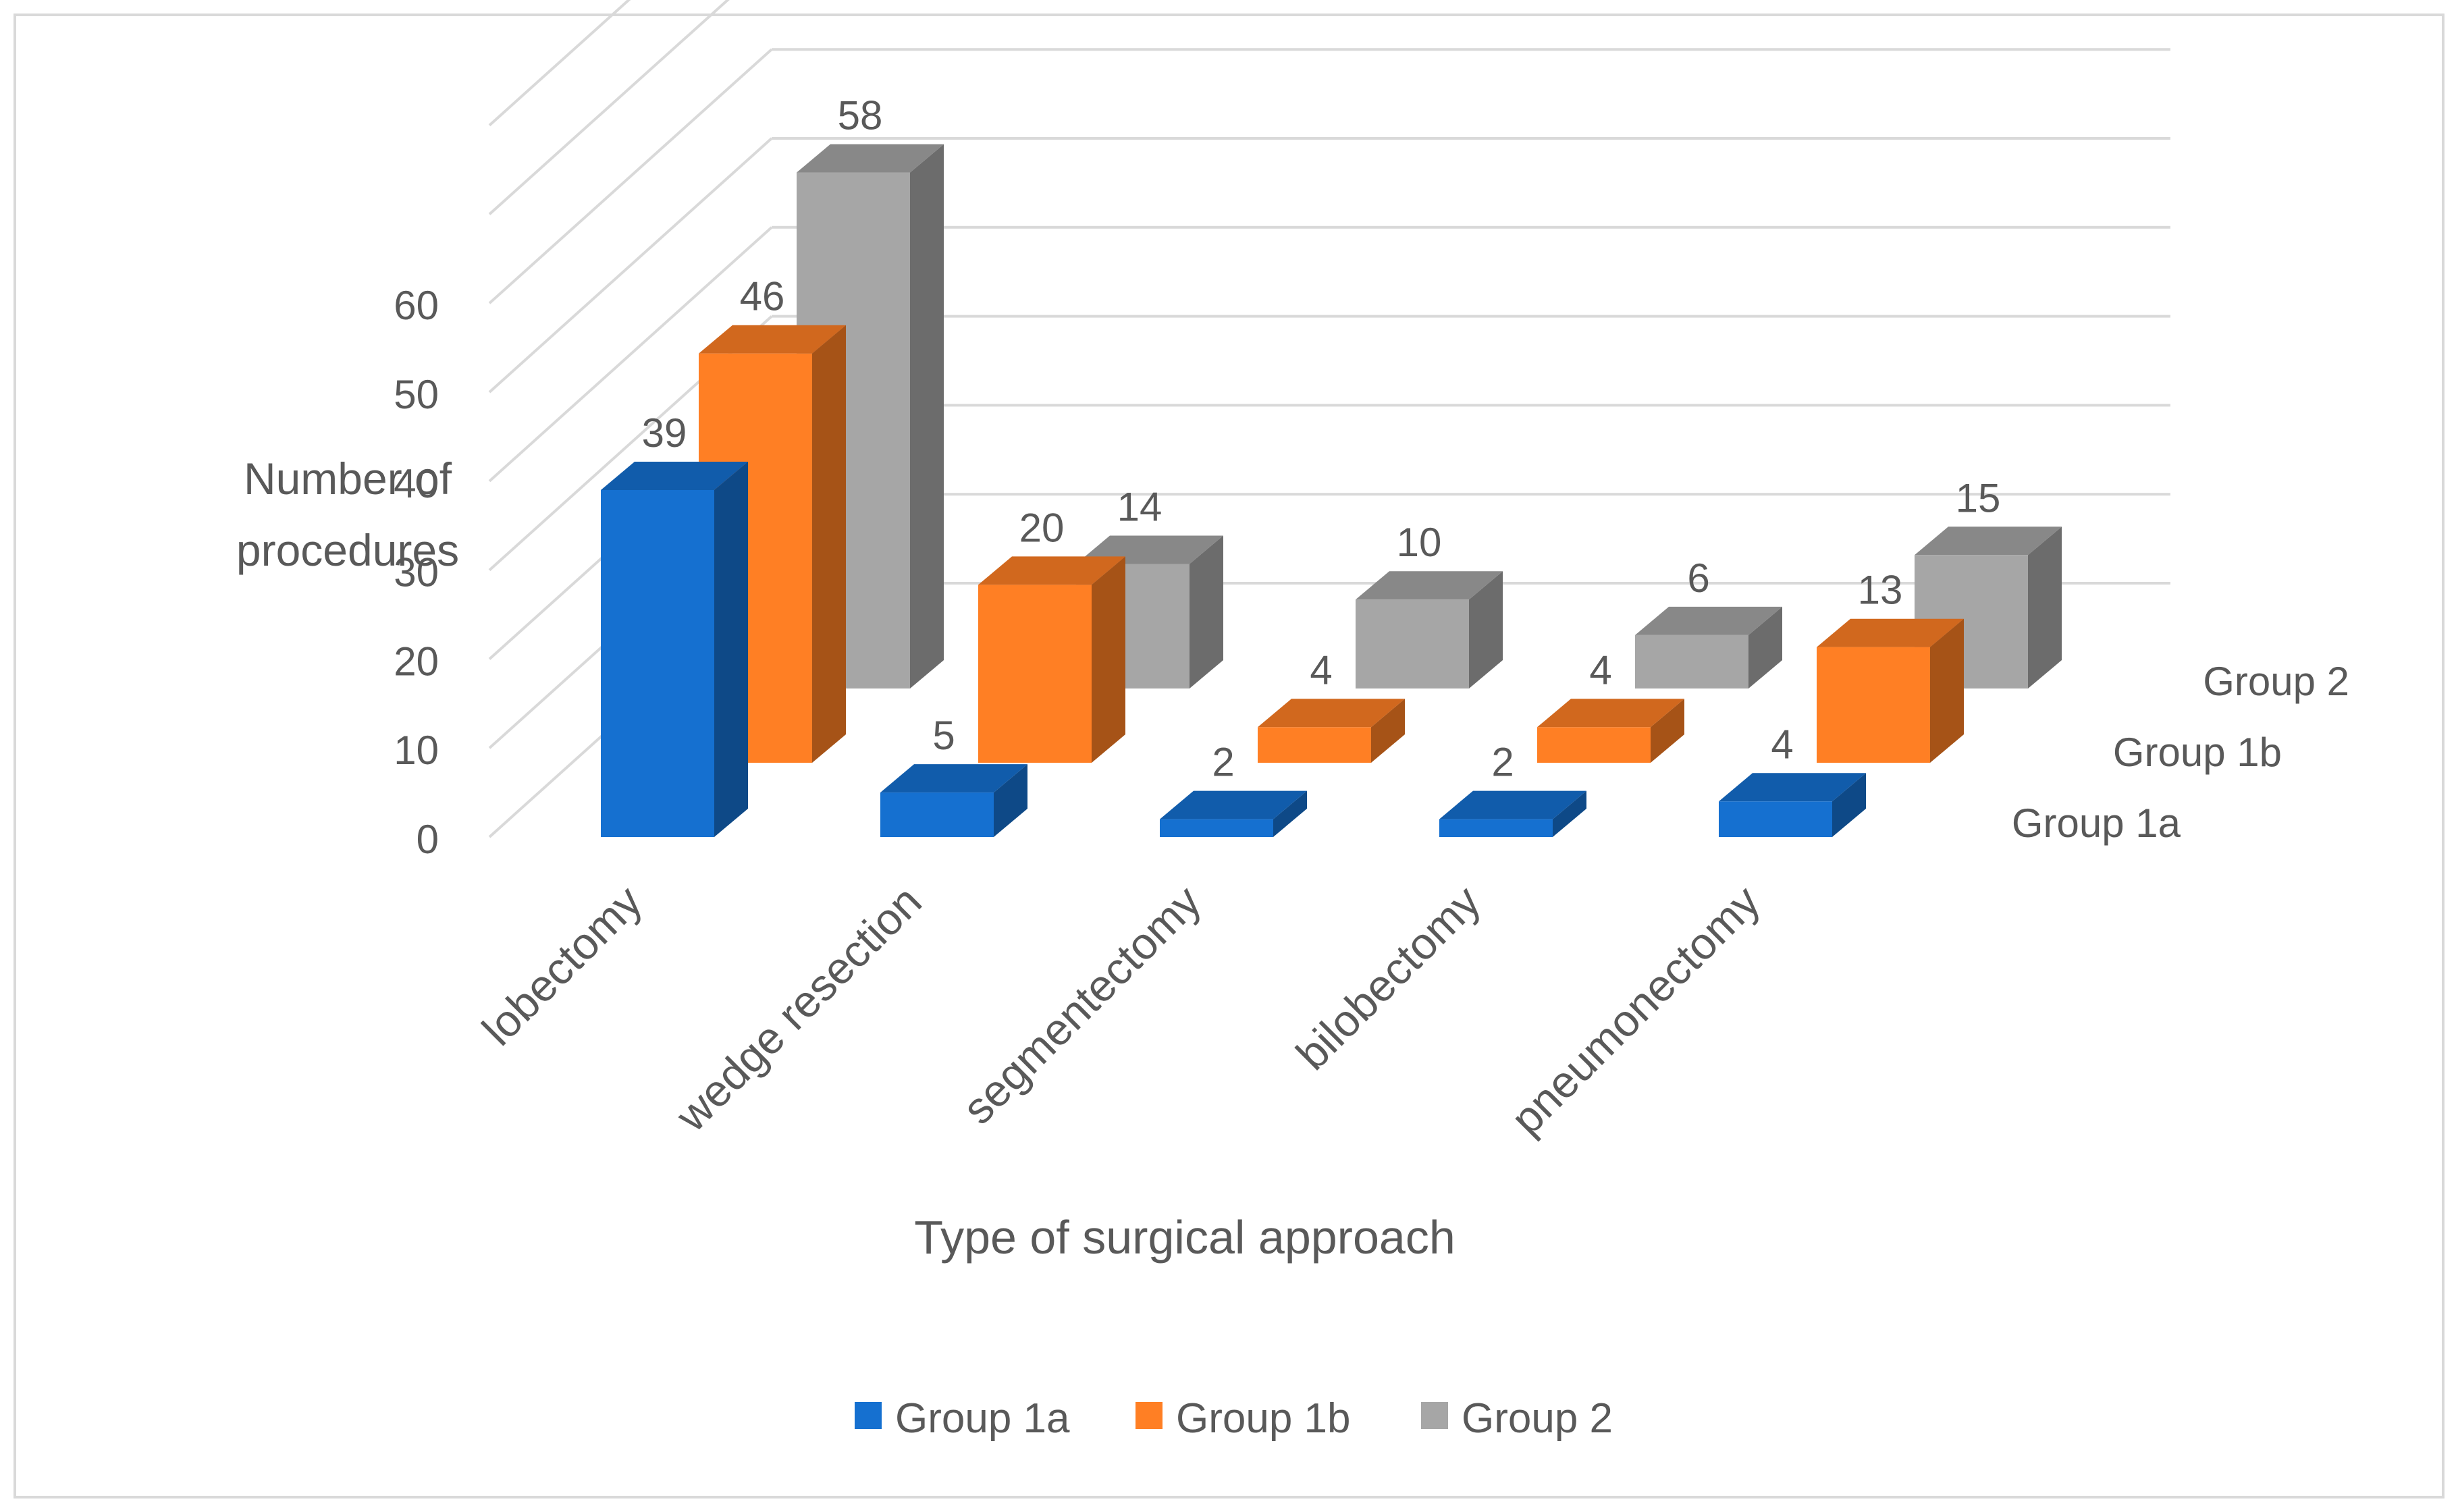 The image size is (2458, 1512). What do you see at coordinates (1419, 542) in the screenshot?
I see `data-label: 10` at bounding box center [1419, 542].